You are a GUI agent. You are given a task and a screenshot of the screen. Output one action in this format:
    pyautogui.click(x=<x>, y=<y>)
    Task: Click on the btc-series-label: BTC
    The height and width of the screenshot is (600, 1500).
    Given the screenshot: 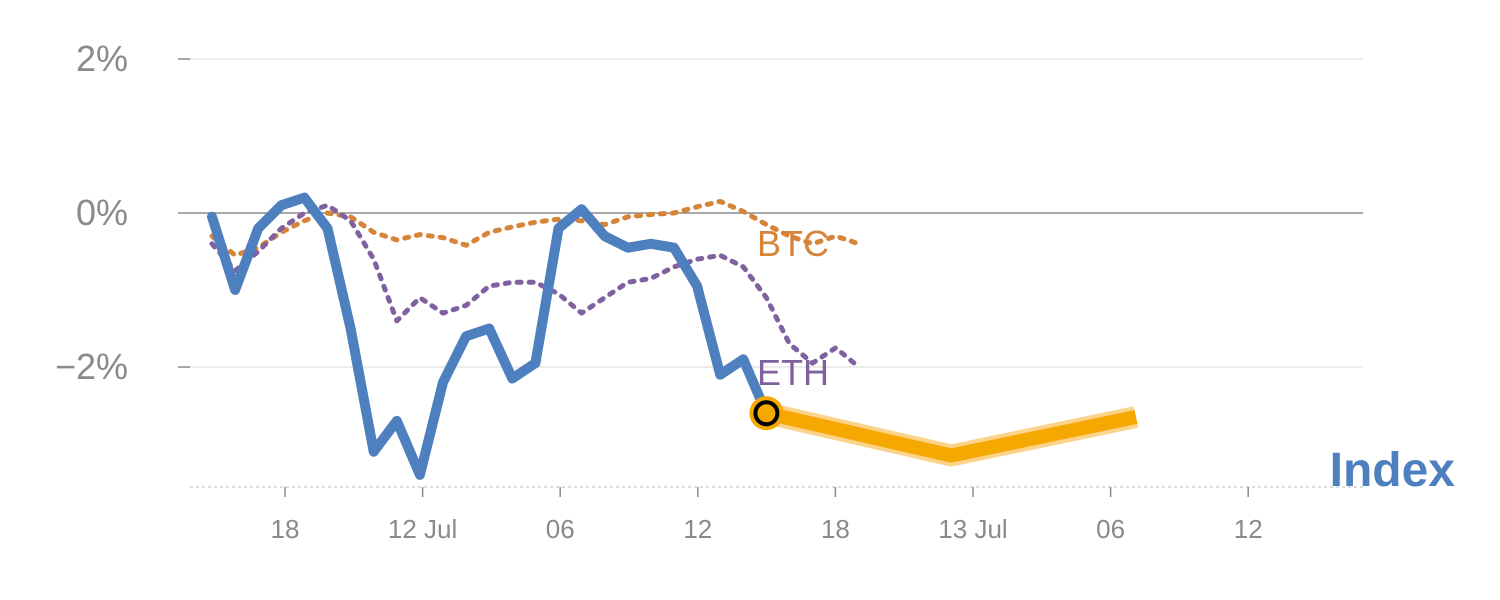 What is the action you would take?
    pyautogui.click(x=793, y=243)
    